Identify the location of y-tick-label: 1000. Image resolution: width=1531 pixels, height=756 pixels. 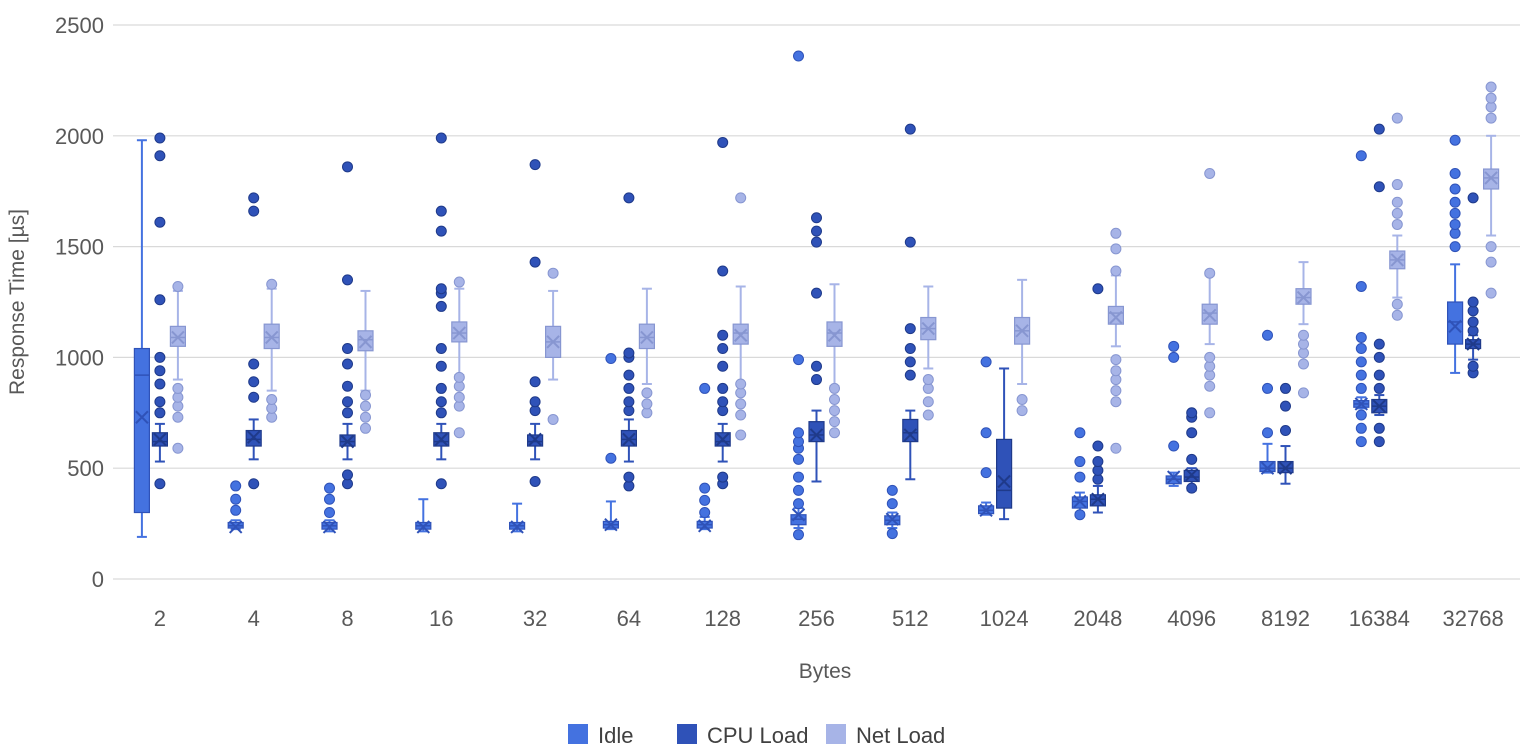
(79, 357).